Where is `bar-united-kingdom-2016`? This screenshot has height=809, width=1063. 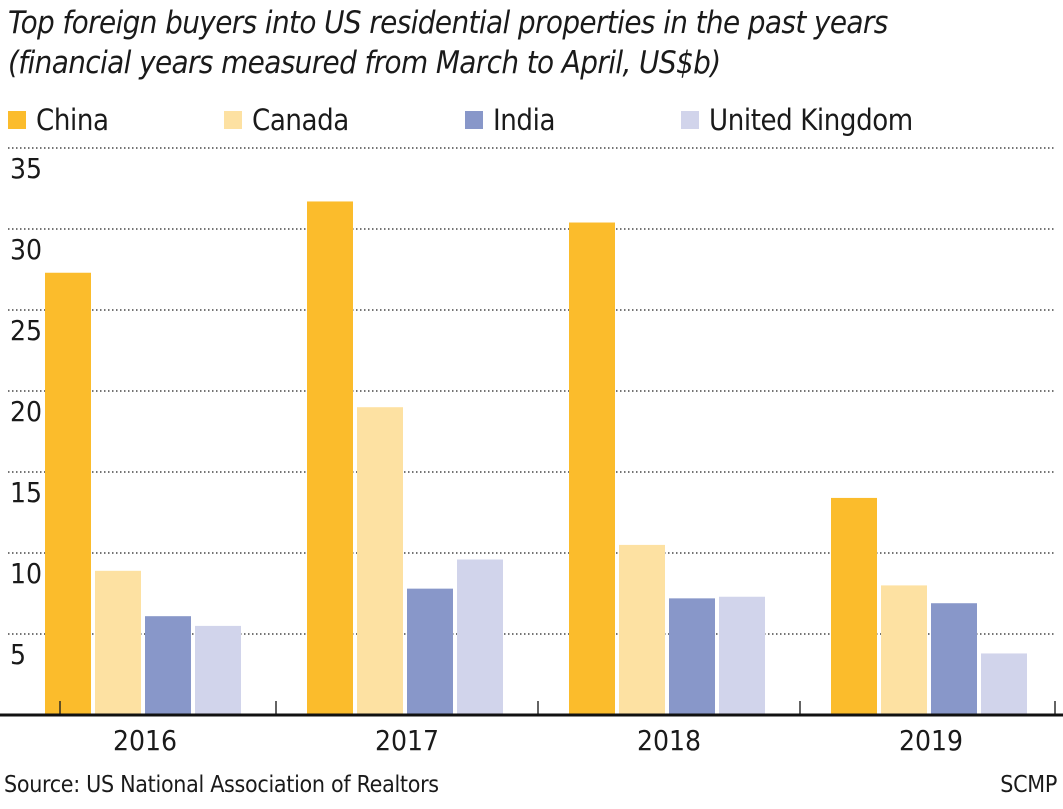
bar-united-kingdom-2016 is located at coordinates (218, 670).